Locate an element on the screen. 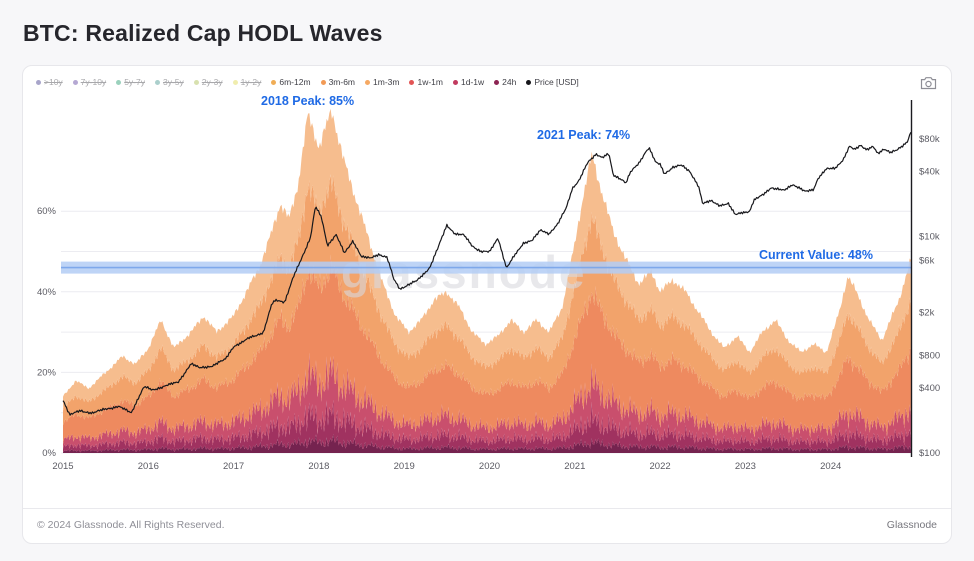  legend-item-1y-2y: 1y-2y is located at coordinates (247, 82).